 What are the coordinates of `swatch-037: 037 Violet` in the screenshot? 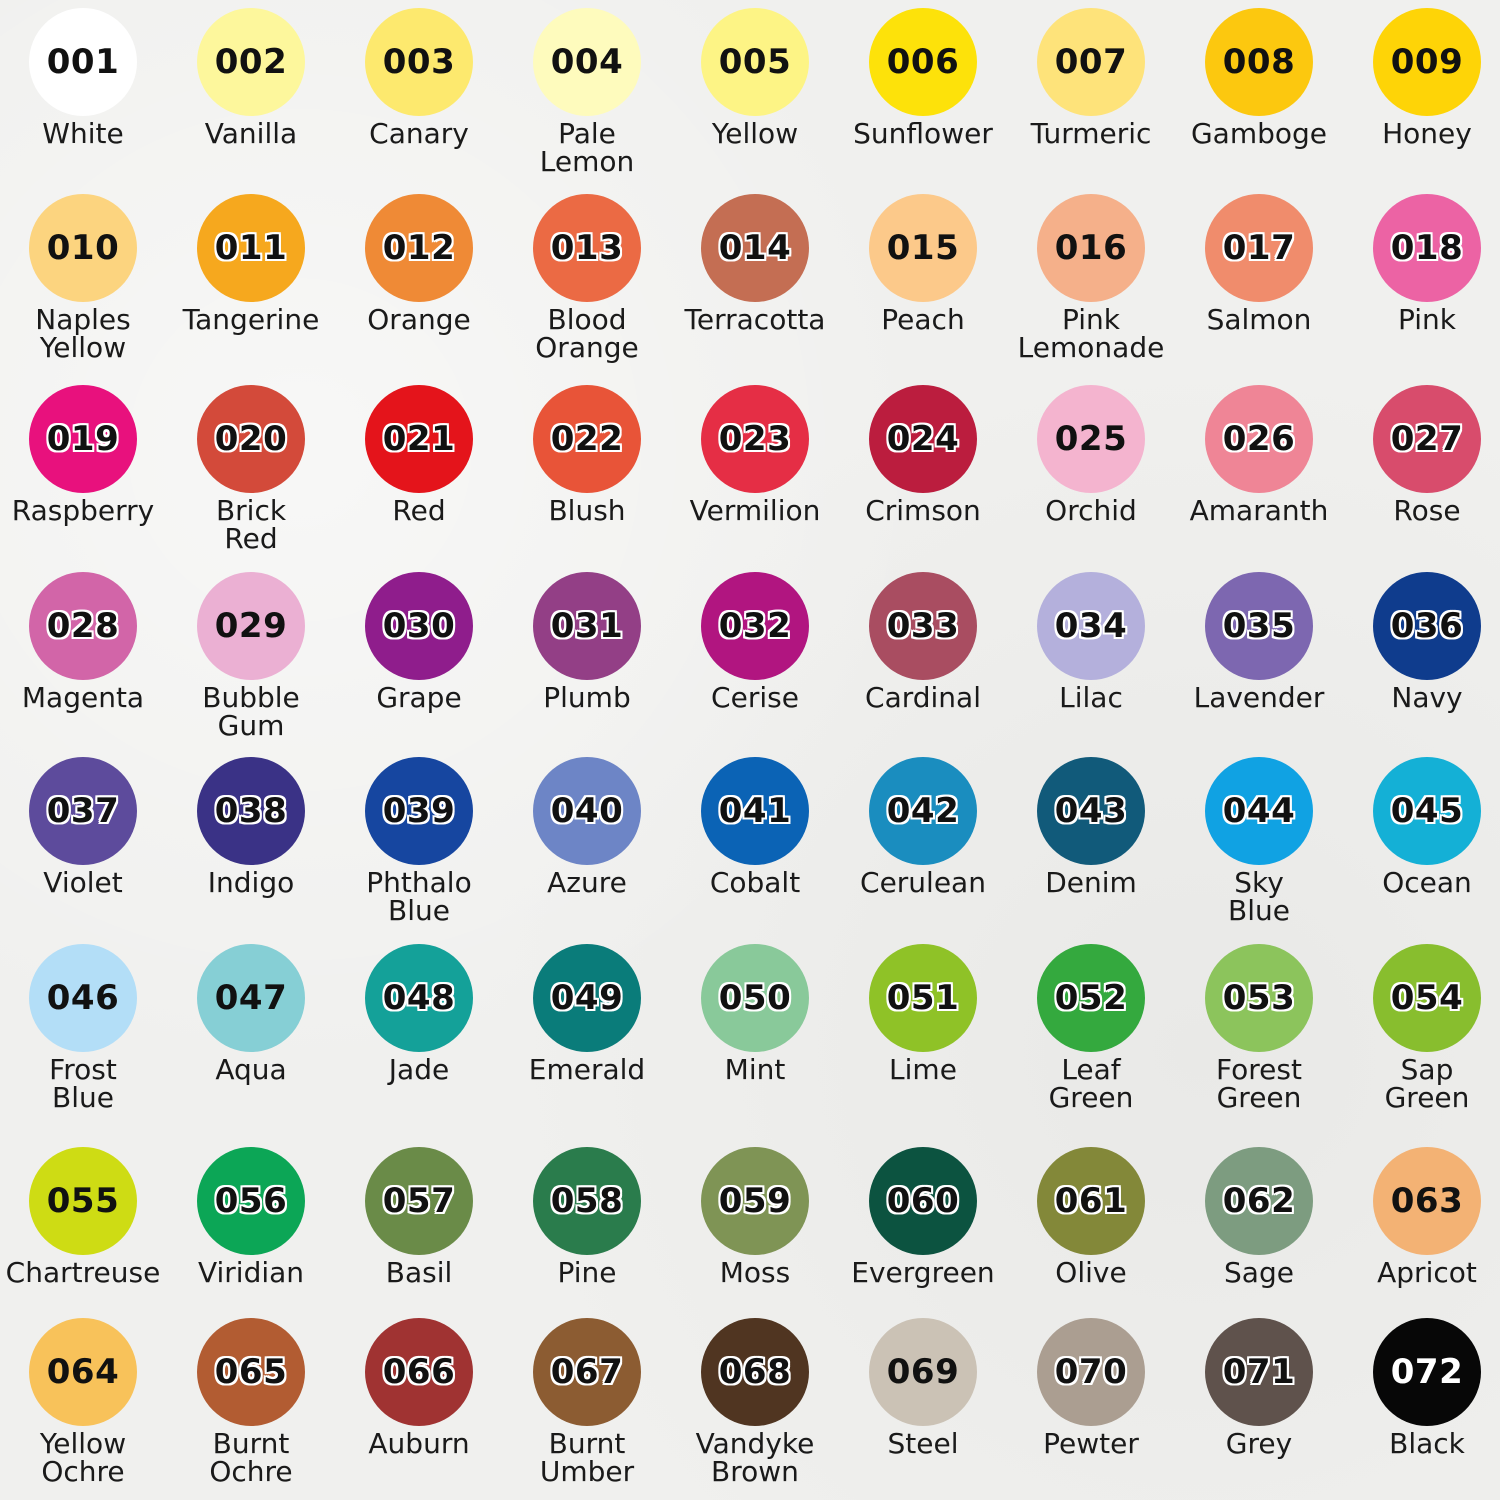 It's located at (84, 827).